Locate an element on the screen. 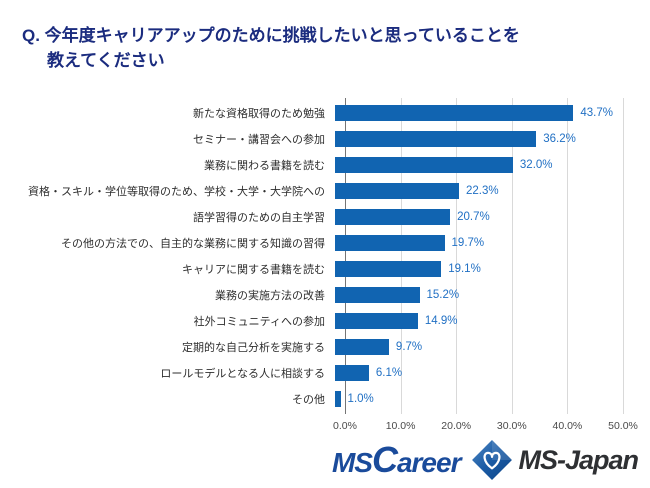 This screenshot has height=488, width=650. value-label: 20.7% is located at coordinates (473, 217).